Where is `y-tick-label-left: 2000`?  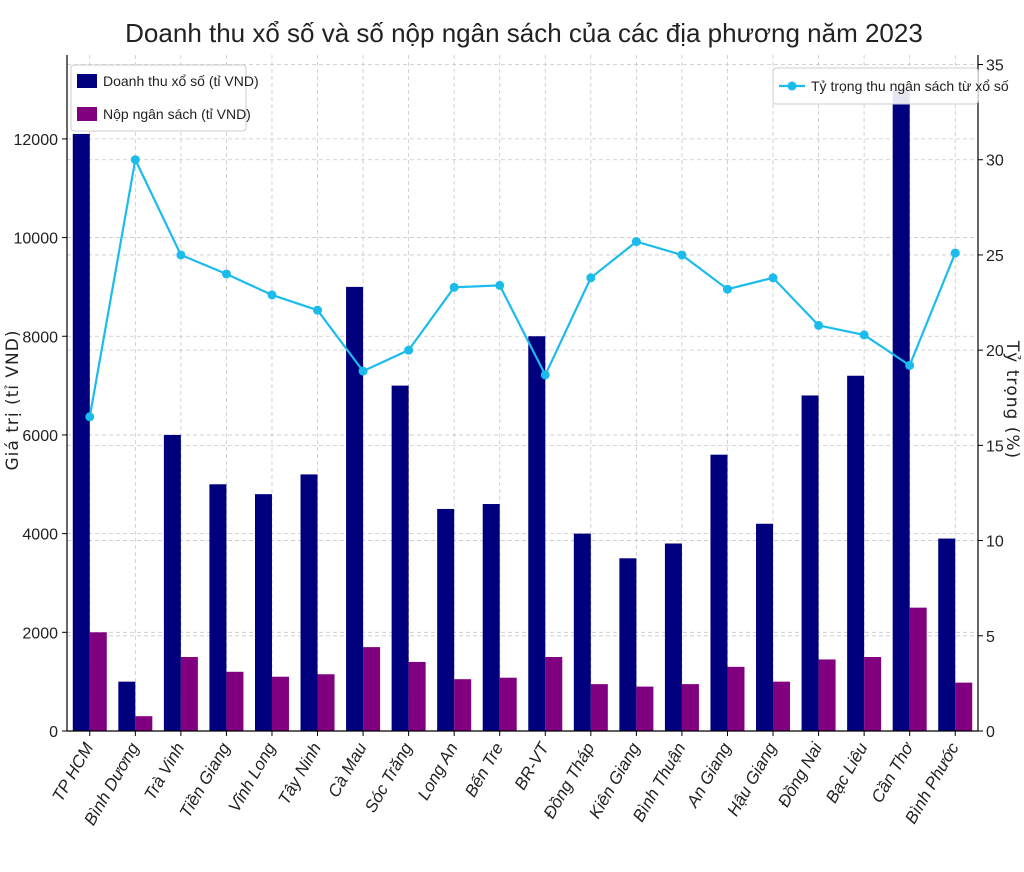 y-tick-label-left: 2000 is located at coordinates (40, 633).